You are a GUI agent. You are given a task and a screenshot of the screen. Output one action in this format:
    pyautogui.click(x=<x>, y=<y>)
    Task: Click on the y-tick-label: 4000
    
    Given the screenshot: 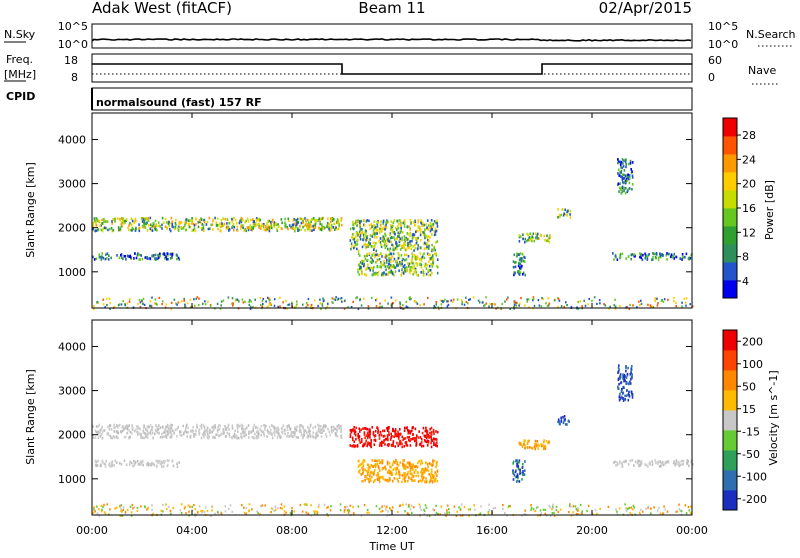 What is the action you would take?
    pyautogui.click(x=72, y=139)
    